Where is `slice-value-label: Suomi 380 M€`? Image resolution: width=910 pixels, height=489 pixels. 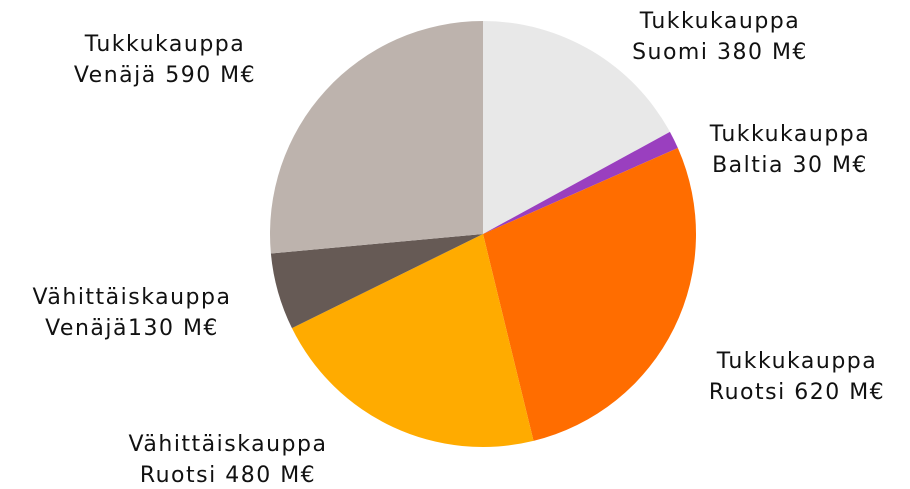 slice-value-label: Suomi 380 M€ is located at coordinates (720, 52).